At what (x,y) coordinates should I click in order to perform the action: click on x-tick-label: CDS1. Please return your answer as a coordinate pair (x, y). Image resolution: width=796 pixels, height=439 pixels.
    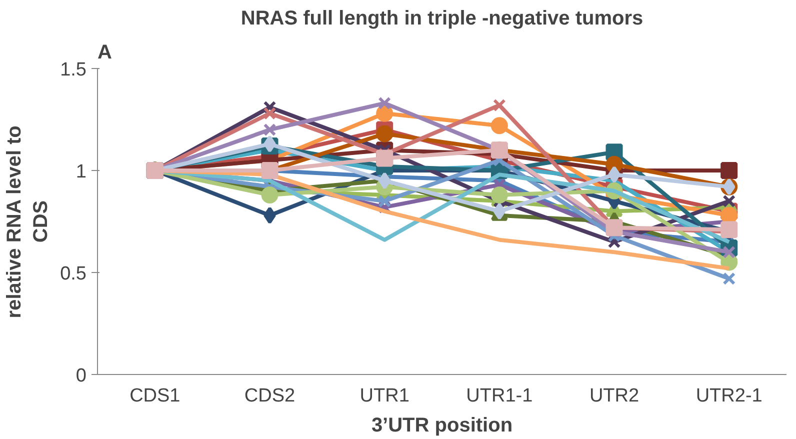
    Looking at the image, I should click on (155, 396).